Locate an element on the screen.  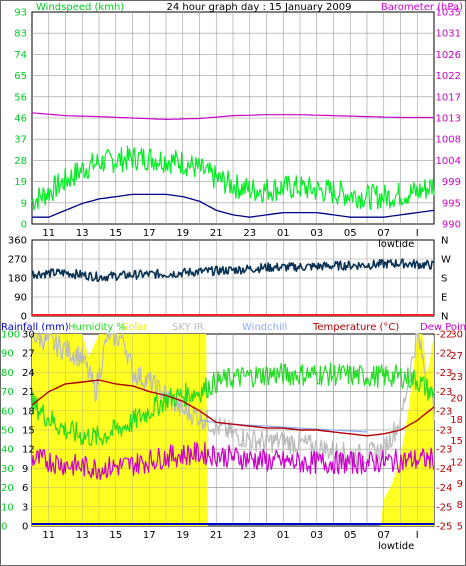
legend-dew-point: Dew Point is located at coordinates (443, 327).